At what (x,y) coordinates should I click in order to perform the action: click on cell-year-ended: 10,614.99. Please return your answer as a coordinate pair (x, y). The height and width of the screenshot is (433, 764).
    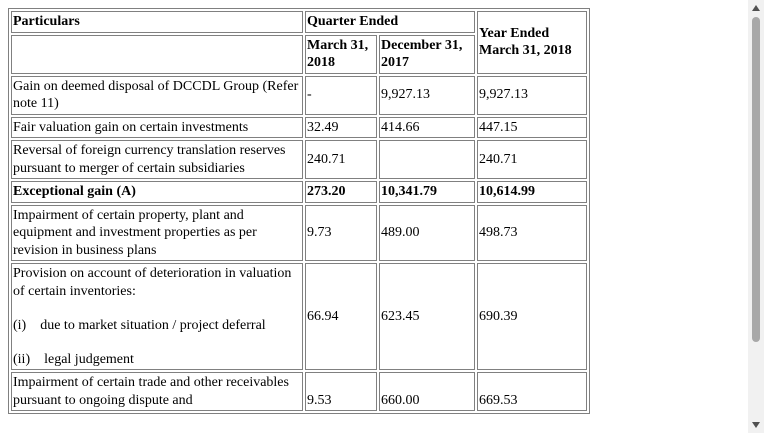
    Looking at the image, I should click on (532, 192).